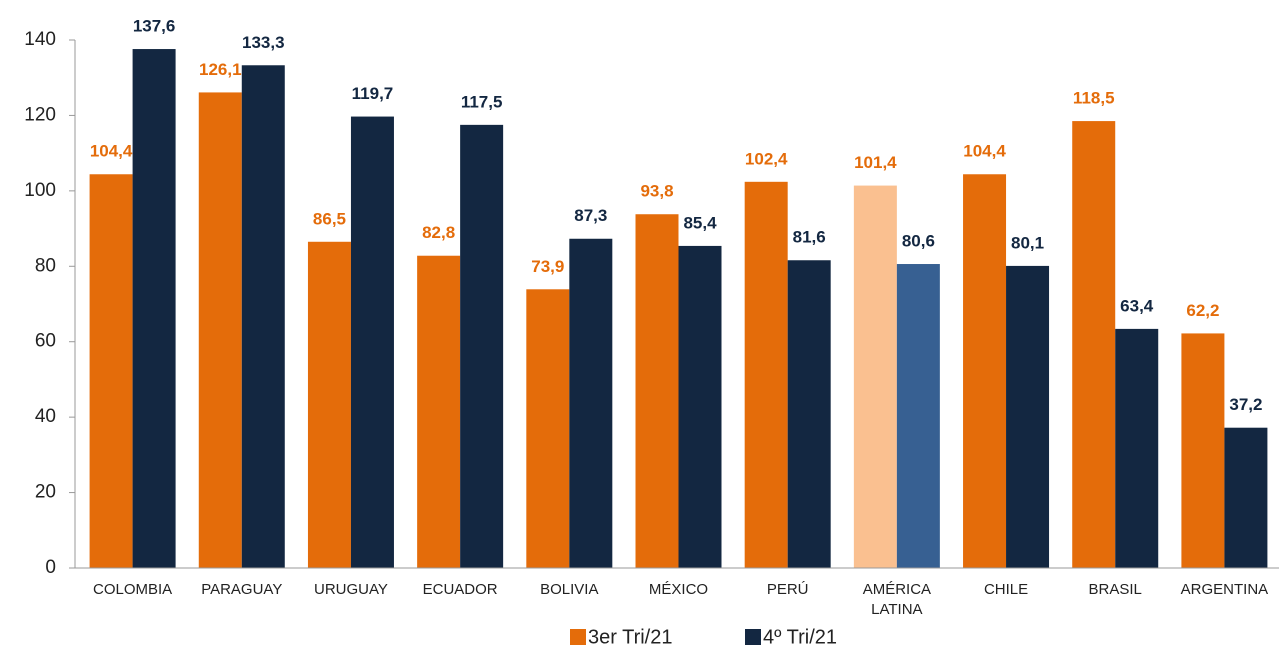 This screenshot has width=1279, height=650. I want to click on data-label: 82,8, so click(438, 232).